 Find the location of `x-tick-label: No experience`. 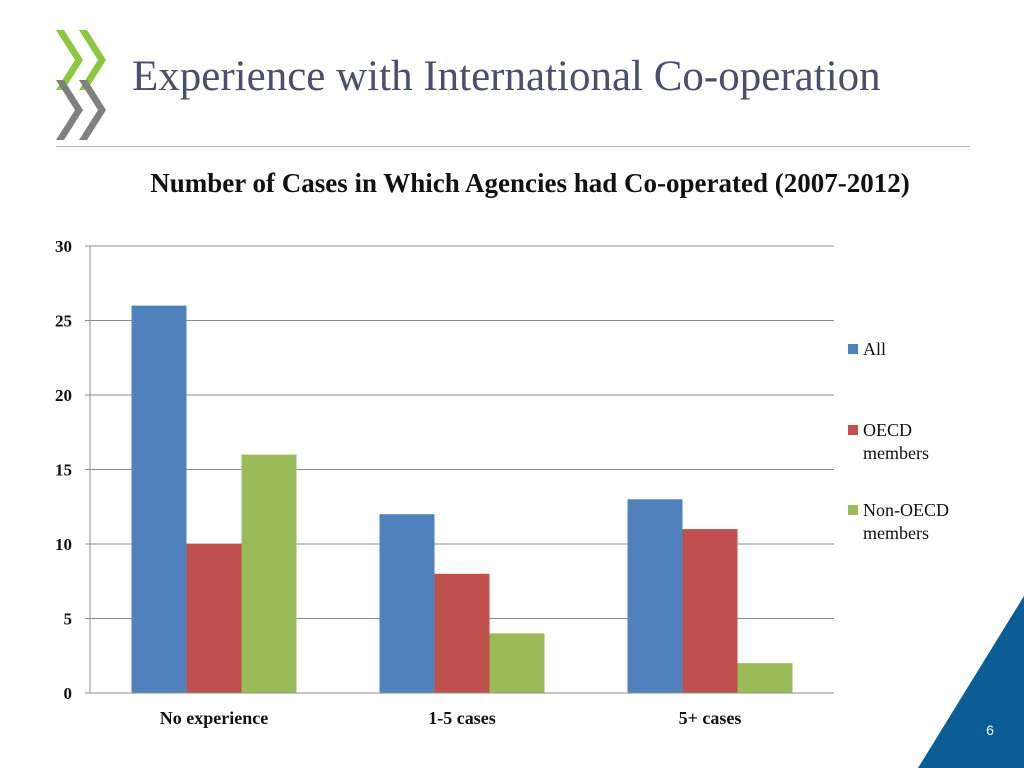

x-tick-label: No experience is located at coordinates (214, 718).